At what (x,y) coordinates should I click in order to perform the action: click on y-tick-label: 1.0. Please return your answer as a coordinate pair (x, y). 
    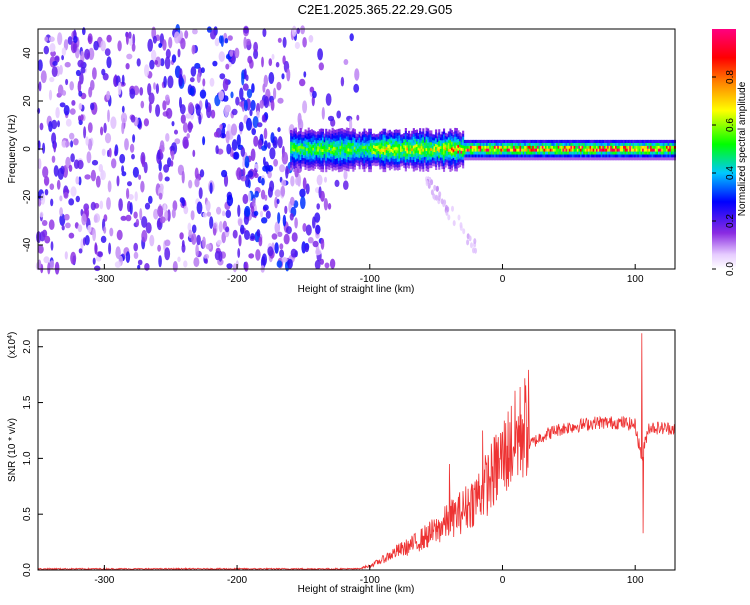
    Looking at the image, I should click on (27, 458).